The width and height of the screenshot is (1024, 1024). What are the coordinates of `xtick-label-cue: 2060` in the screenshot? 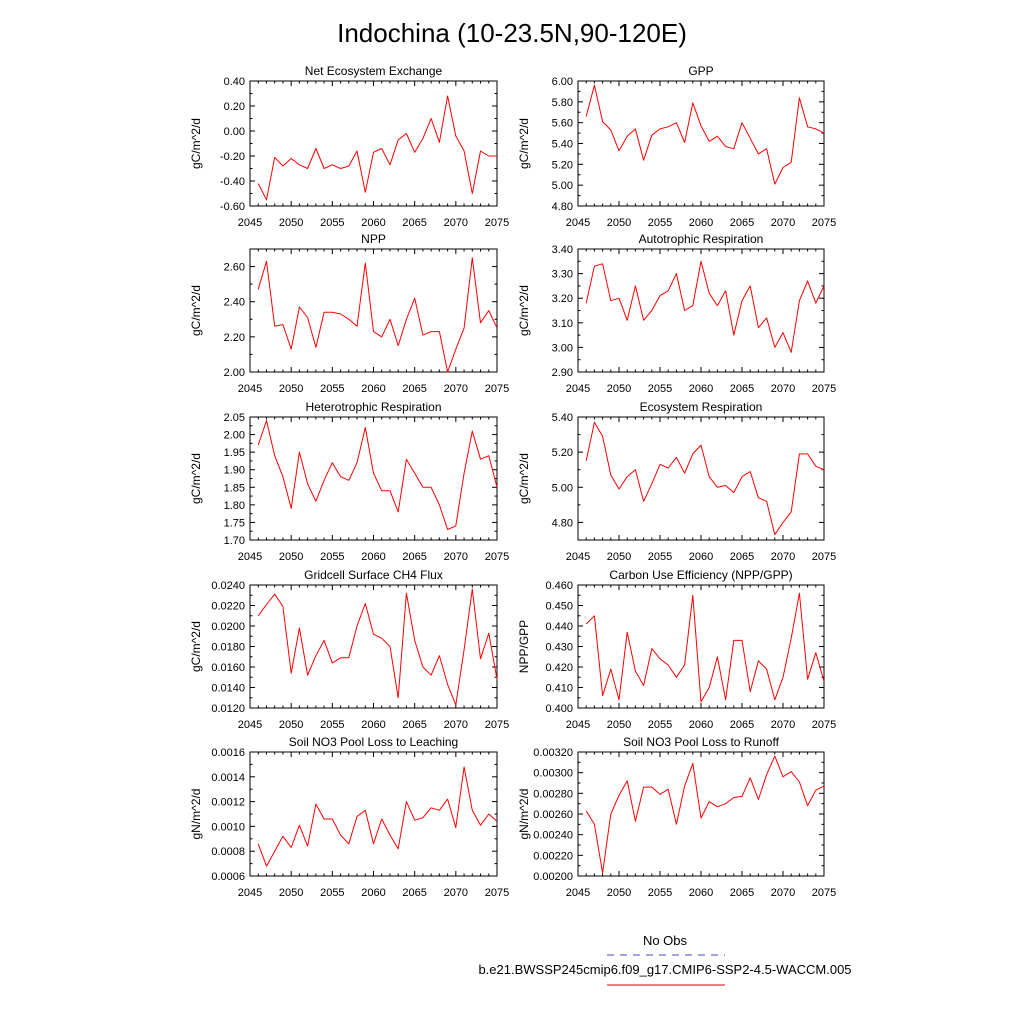 It's located at (701, 725).